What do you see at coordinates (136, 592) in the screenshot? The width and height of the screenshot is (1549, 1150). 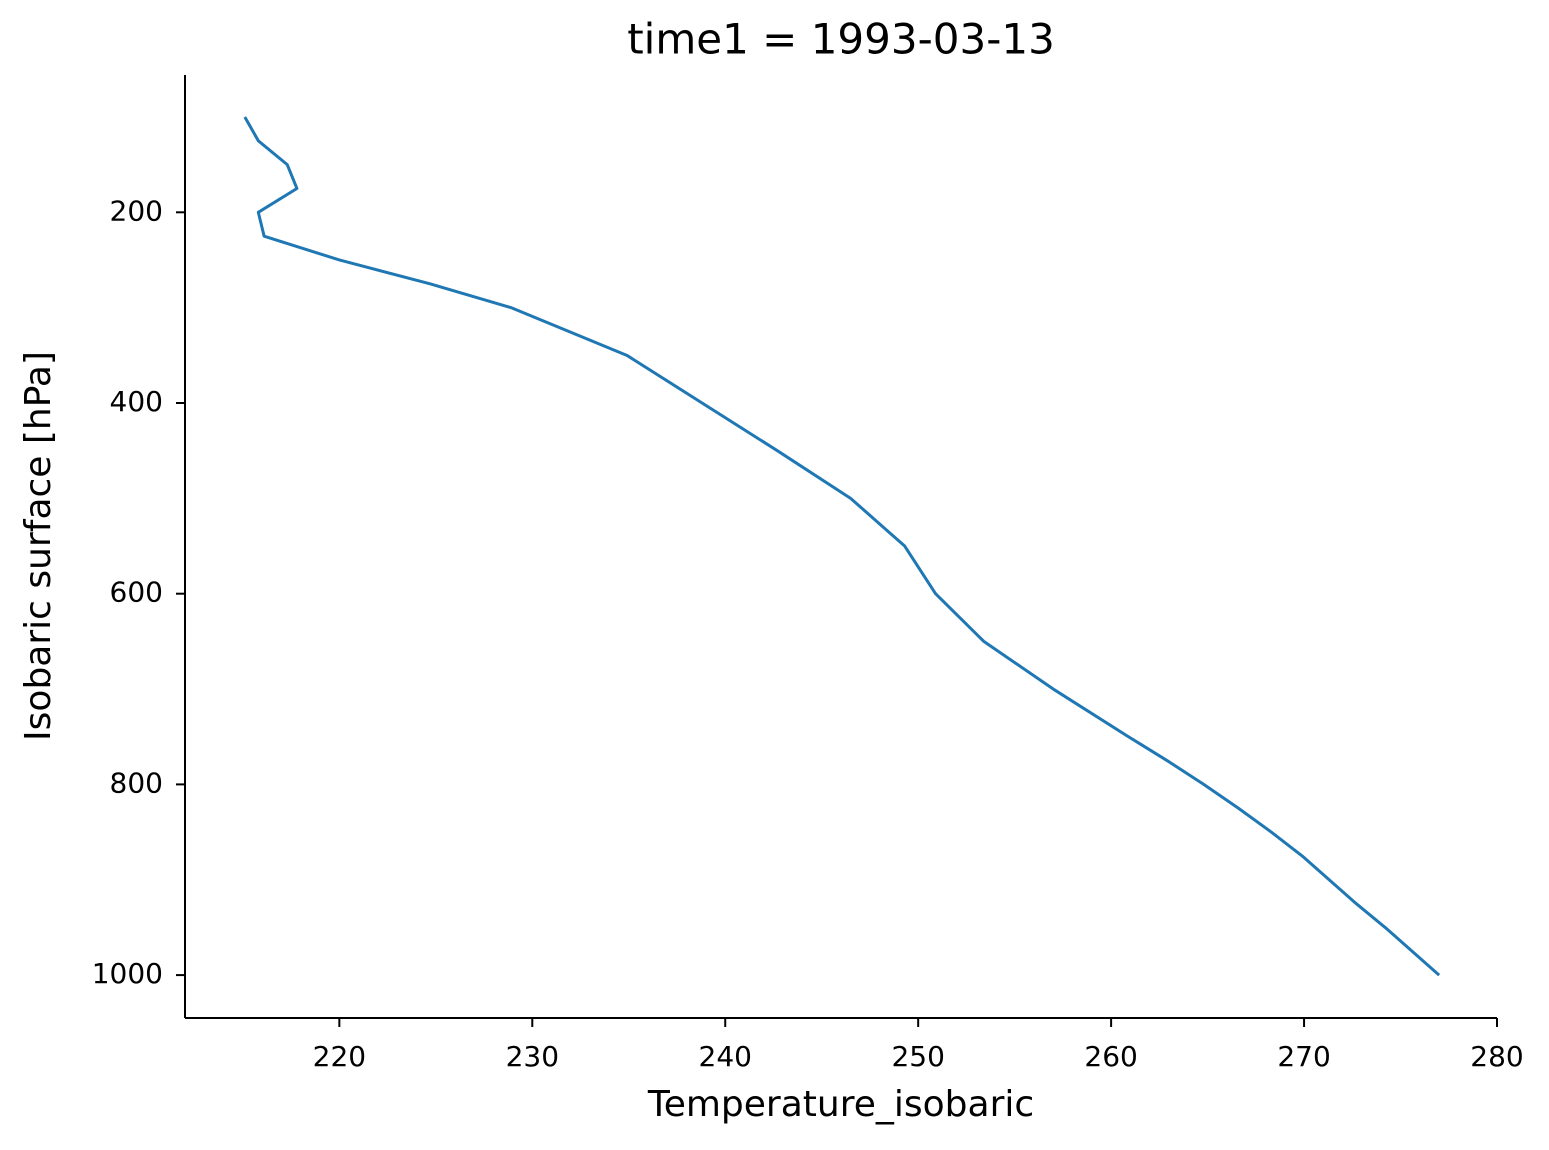 I see `y-tick-label: 600` at bounding box center [136, 592].